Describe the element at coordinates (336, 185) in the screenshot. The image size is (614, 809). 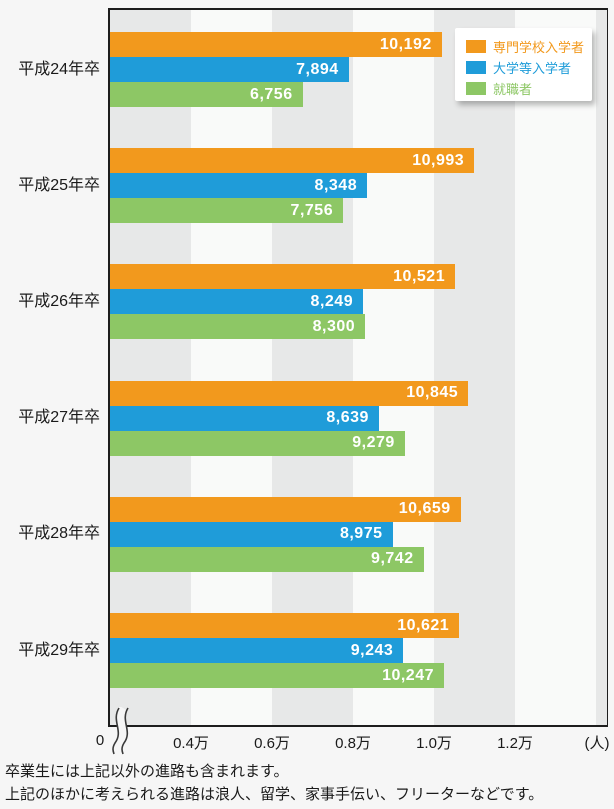
I see `bar-value-label: 8,348` at that location.